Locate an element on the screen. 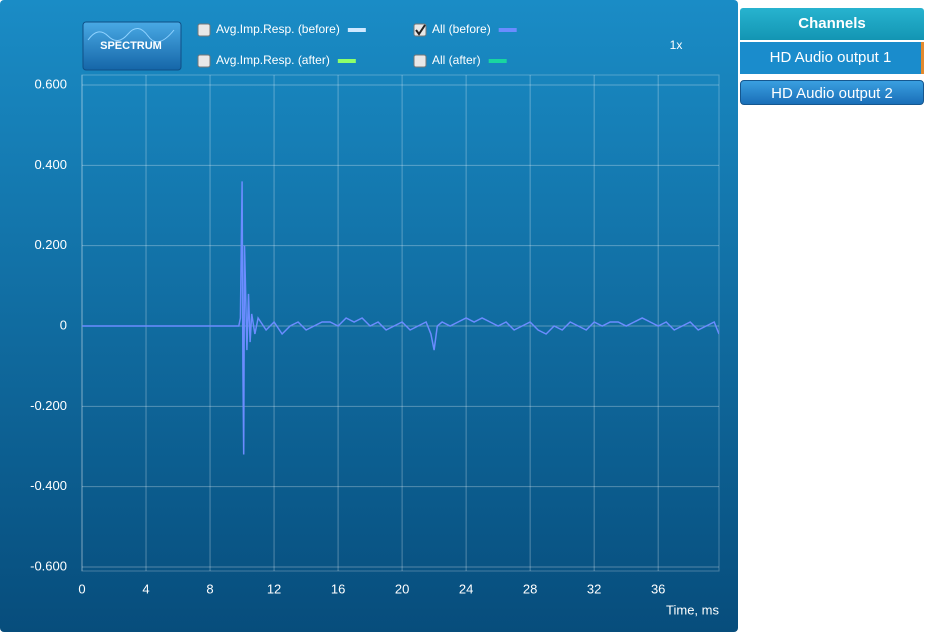  x-tick-label: 20 is located at coordinates (402, 588).